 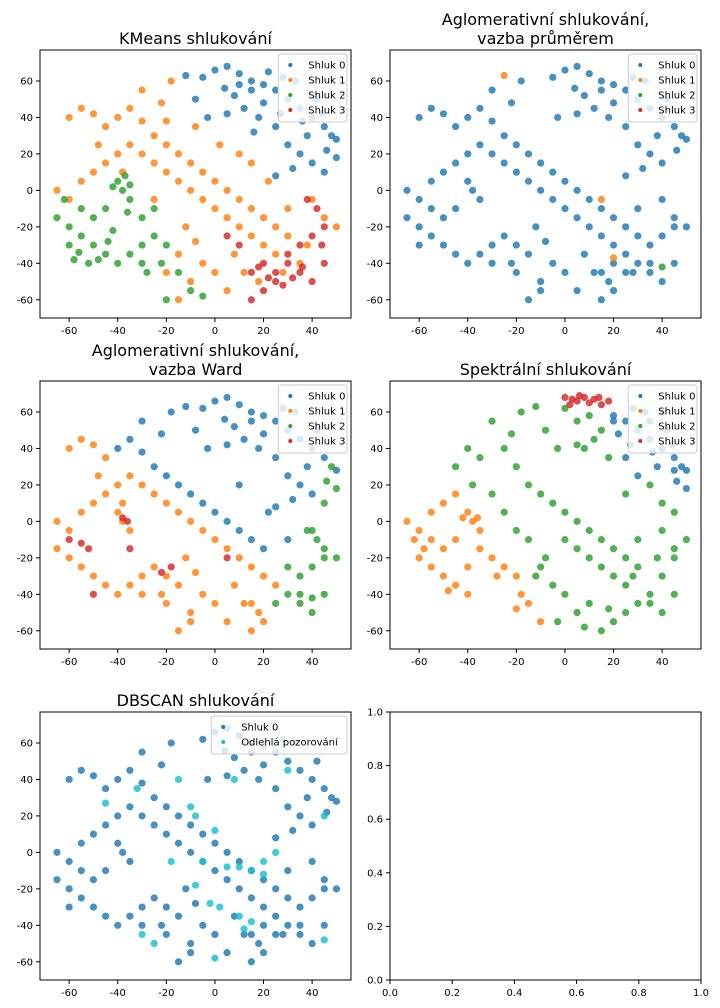 What do you see at coordinates (30, 191) in the screenshot?
I see `y-tick-label: 0` at bounding box center [30, 191].